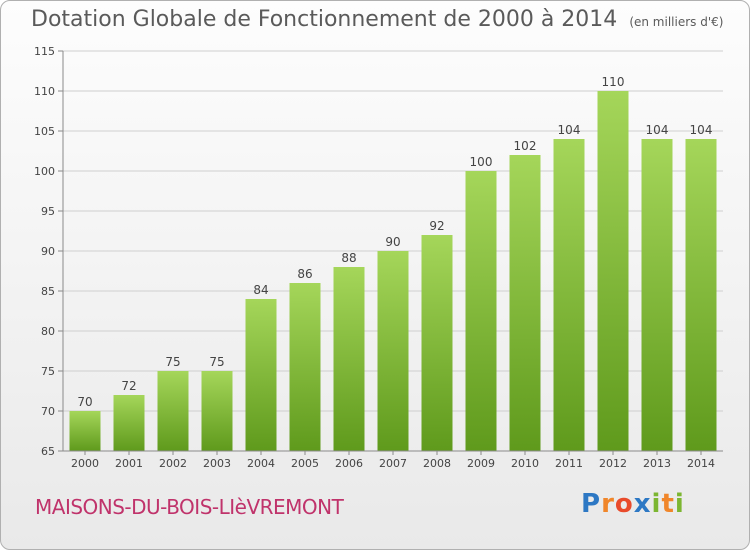 This screenshot has height=550, width=750. Describe the element at coordinates (44, 171) in the screenshot. I see `y-tick-label: 100` at that location.